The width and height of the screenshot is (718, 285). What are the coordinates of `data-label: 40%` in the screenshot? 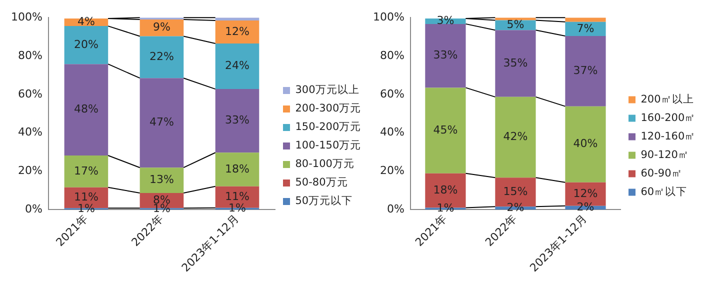 It's located at (585, 143).